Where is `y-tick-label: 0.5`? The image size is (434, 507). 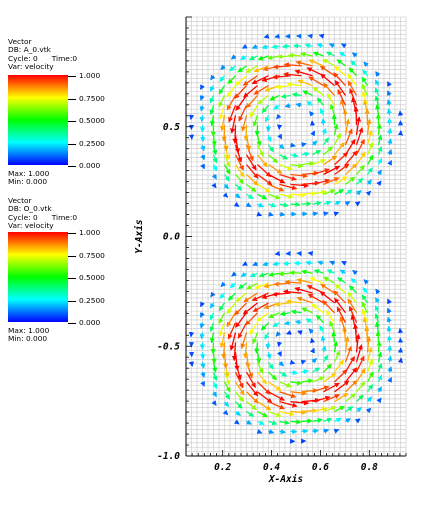
y-tick-label: 0.5 is located at coordinates (171, 127).